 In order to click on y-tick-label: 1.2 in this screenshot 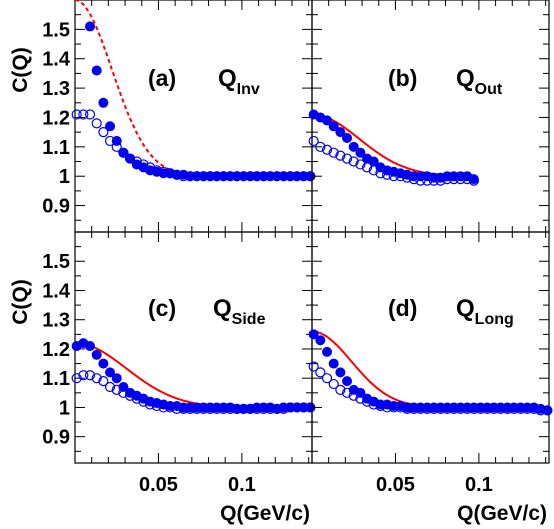, I will do `click(56, 350)`.